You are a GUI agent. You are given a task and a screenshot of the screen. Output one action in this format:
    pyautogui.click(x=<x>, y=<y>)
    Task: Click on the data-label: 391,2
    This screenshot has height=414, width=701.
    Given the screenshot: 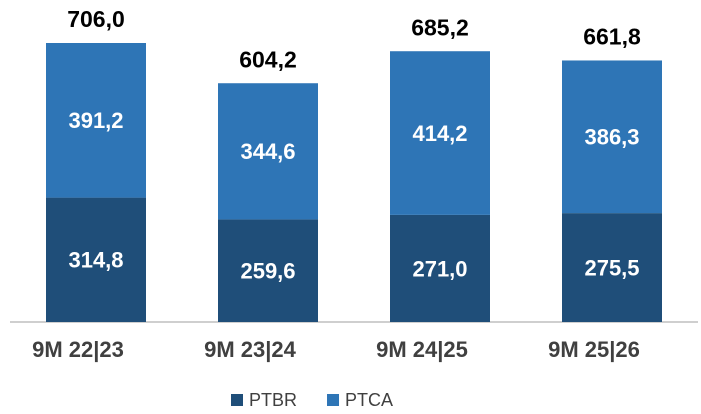 What is the action you would take?
    pyautogui.click(x=95, y=120)
    